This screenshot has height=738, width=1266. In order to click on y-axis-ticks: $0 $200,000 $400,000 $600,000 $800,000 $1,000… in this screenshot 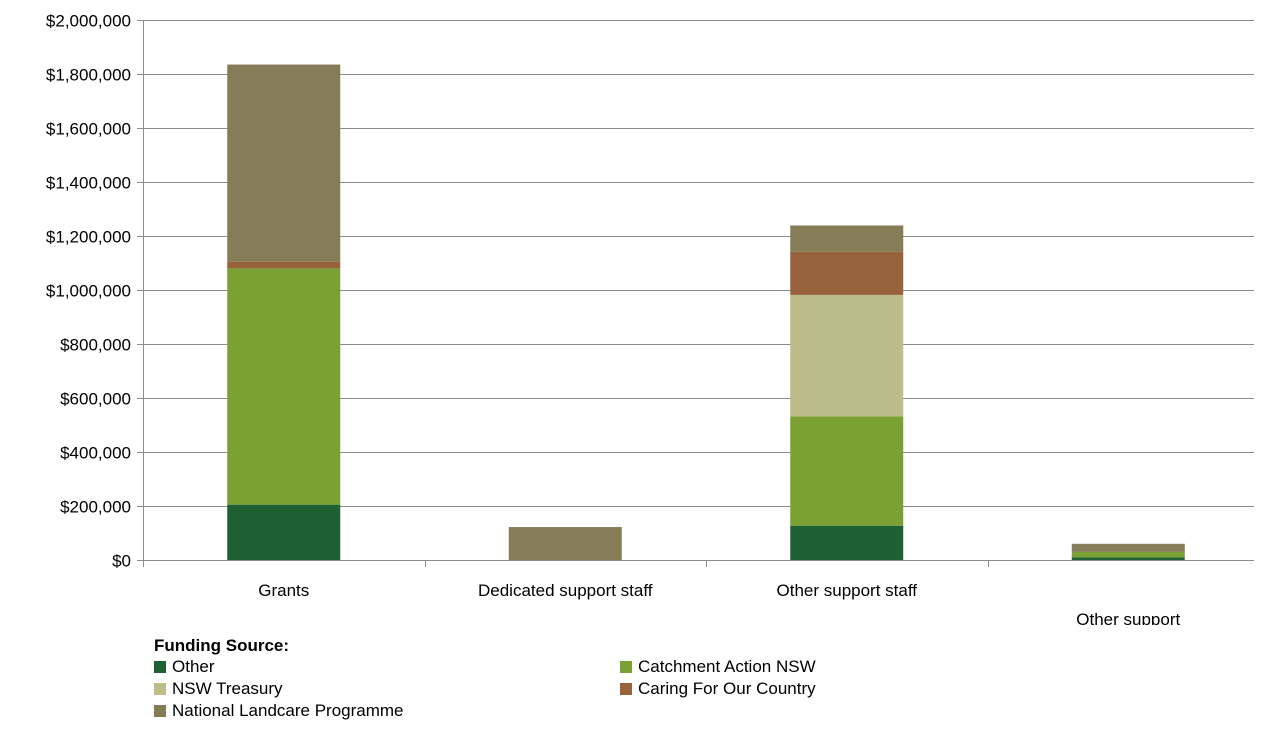, I will do `click(94, 291)`.